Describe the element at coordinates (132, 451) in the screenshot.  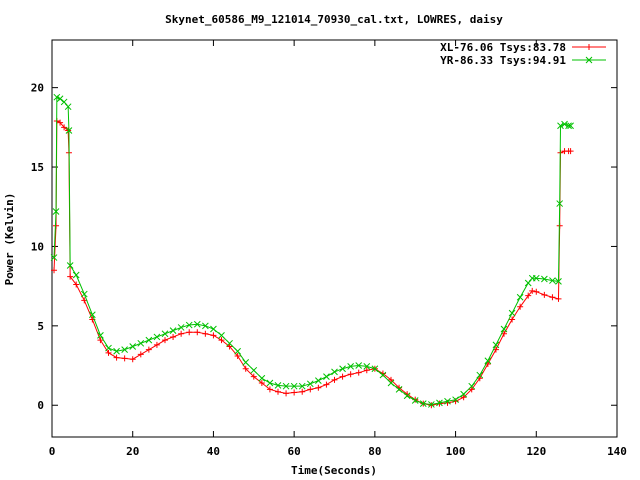
I see `x-tick-label: 20` at that location.